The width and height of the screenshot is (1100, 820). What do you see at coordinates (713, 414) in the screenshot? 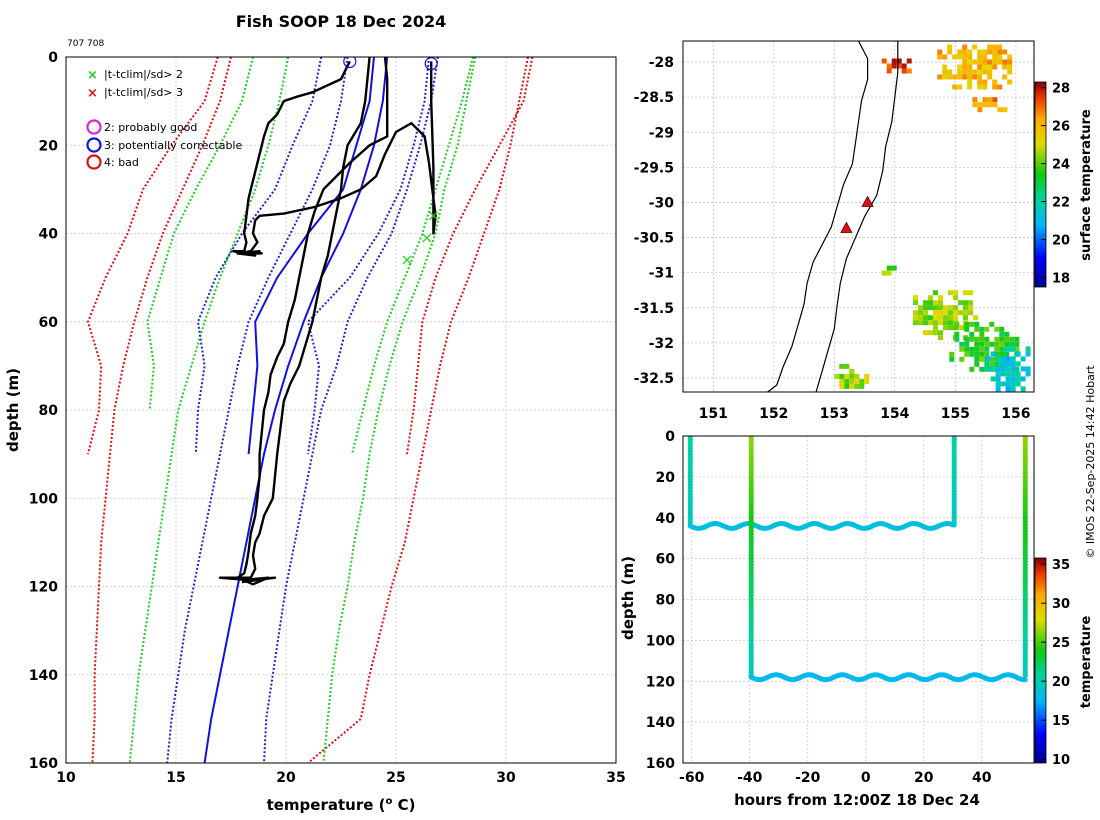
I see `map-xtick-label: 151` at bounding box center [713, 414].